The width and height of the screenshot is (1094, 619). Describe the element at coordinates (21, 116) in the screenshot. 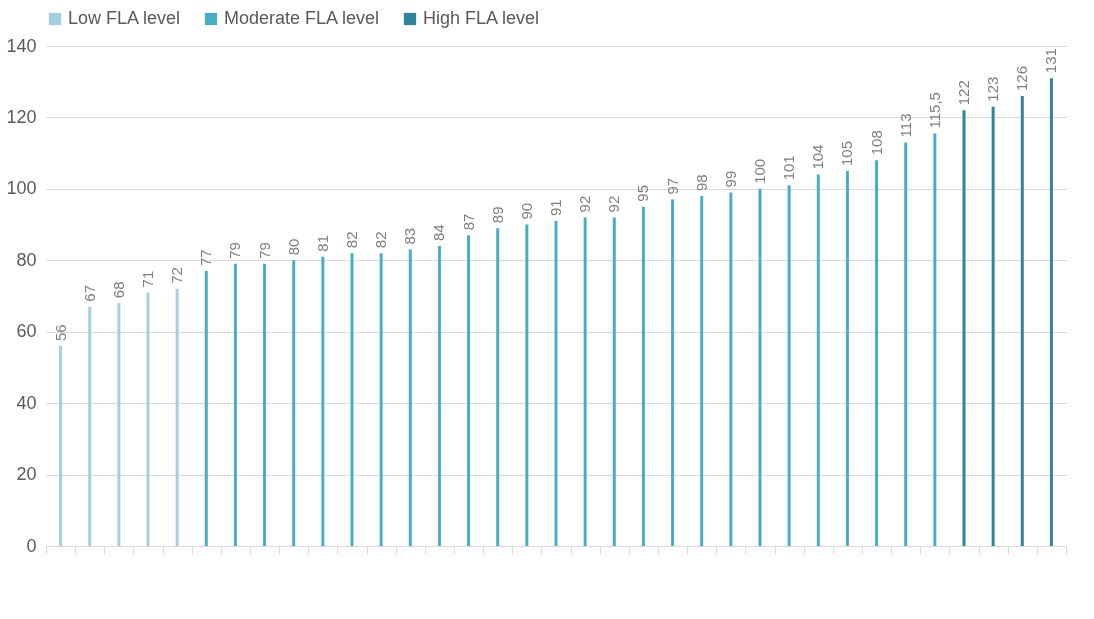

I see `y-tick-label: 120` at that location.